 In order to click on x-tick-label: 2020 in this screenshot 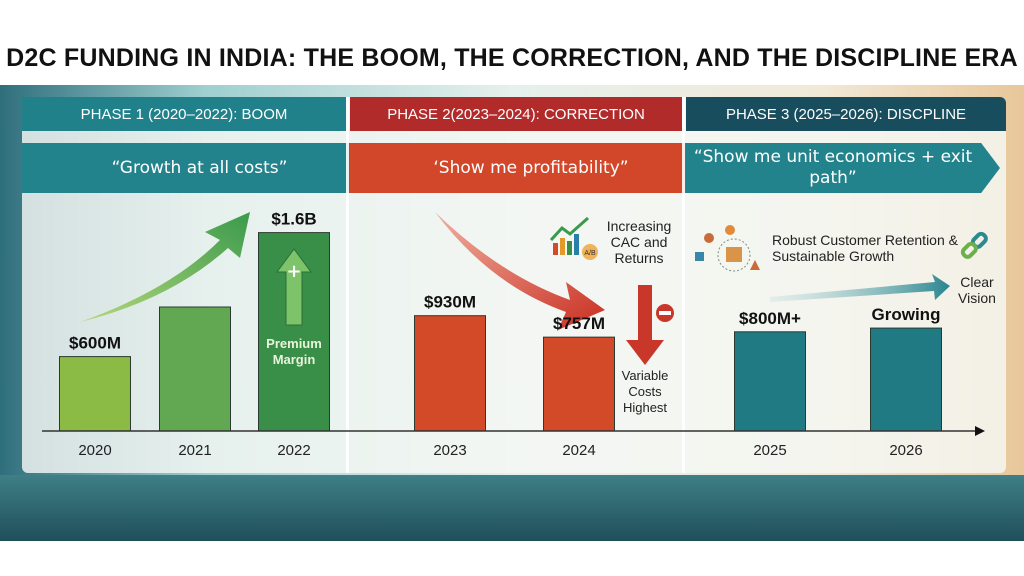, I will do `click(94, 450)`.